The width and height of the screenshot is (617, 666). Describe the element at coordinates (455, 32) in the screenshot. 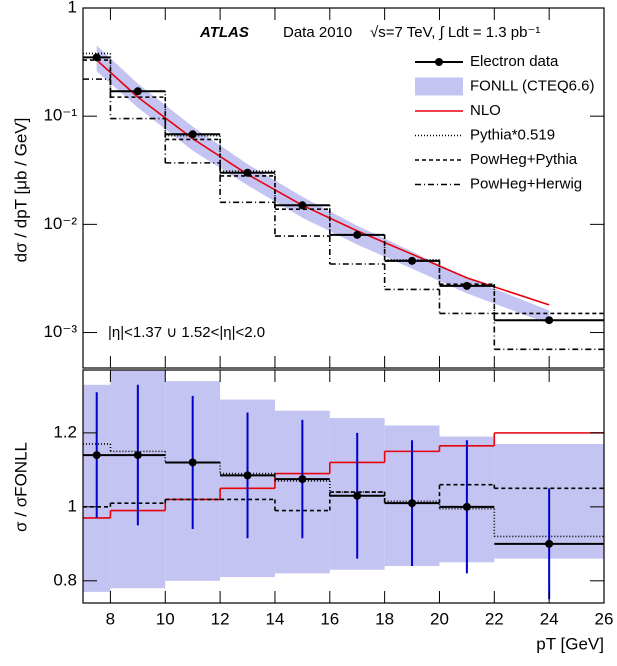

I see `energy-label: √s=7 TeV, ∫ Ldt = 1.3 pb⁻¹` at that location.